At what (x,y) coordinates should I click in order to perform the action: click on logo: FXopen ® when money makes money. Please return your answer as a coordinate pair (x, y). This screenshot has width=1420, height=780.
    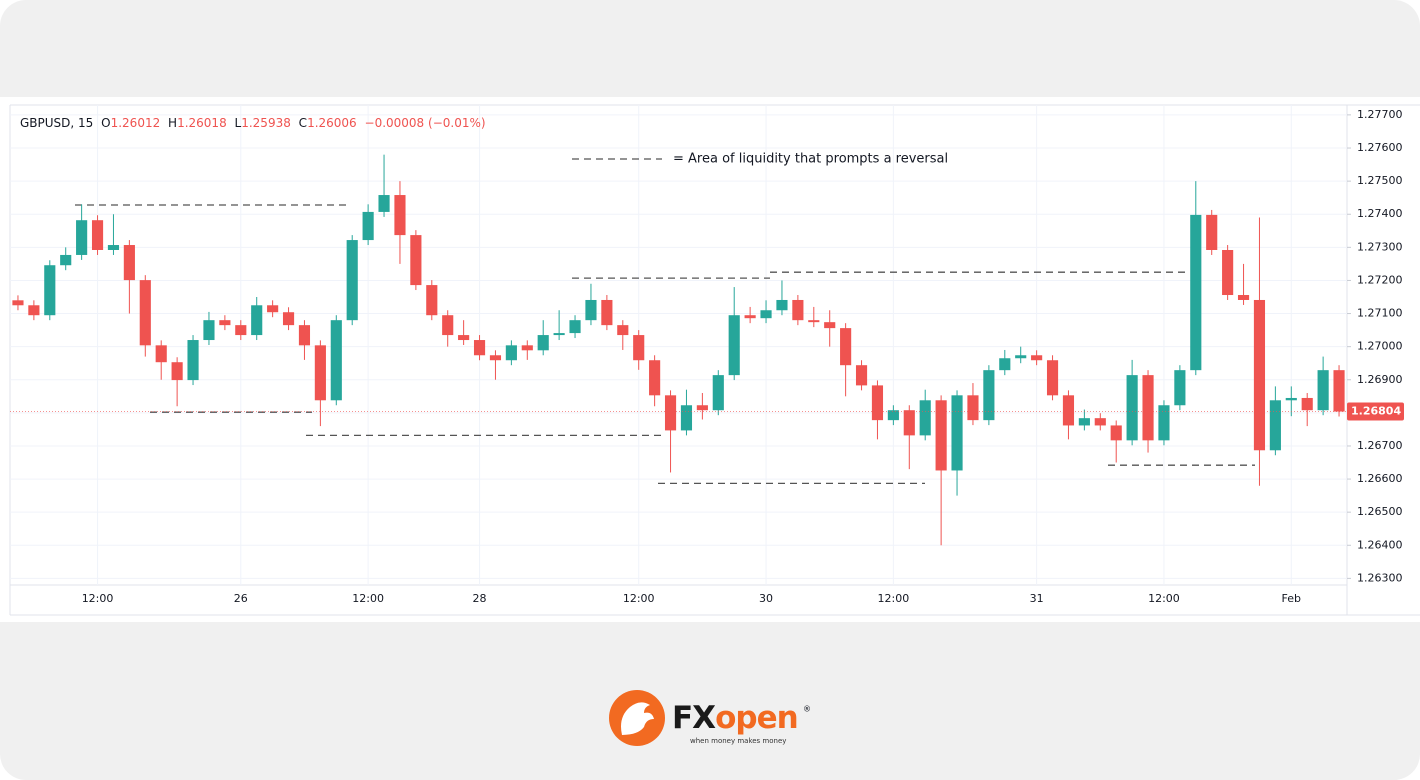
    Looking at the image, I should click on (710, 718).